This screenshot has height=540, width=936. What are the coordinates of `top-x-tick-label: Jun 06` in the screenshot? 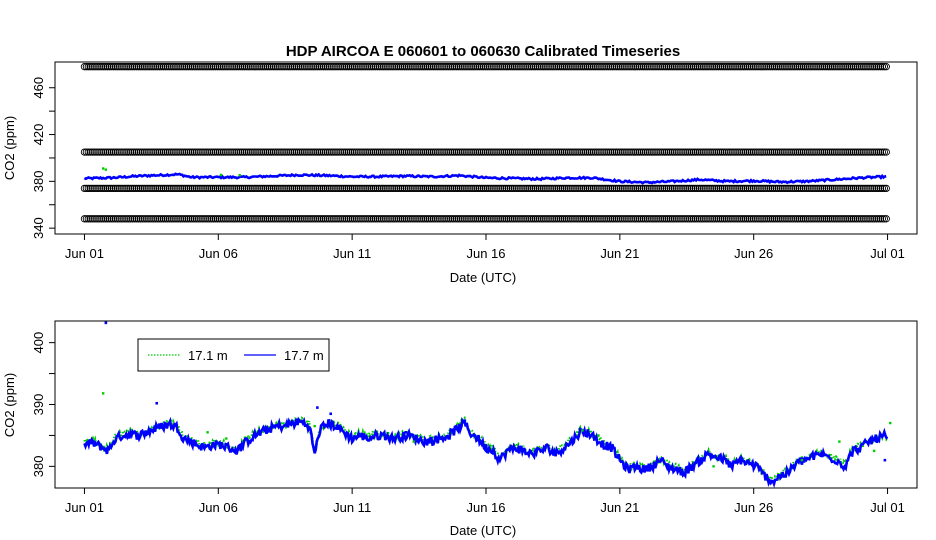 It's located at (218, 253).